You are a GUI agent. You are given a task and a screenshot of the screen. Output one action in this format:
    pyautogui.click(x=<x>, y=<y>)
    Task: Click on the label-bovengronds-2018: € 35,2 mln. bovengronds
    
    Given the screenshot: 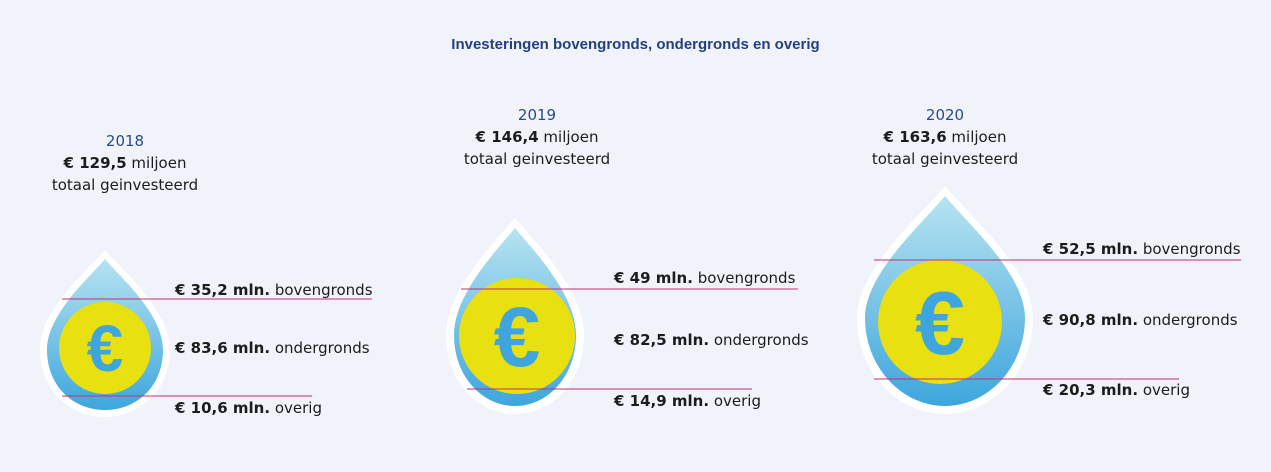 What is the action you would take?
    pyautogui.click(x=274, y=290)
    